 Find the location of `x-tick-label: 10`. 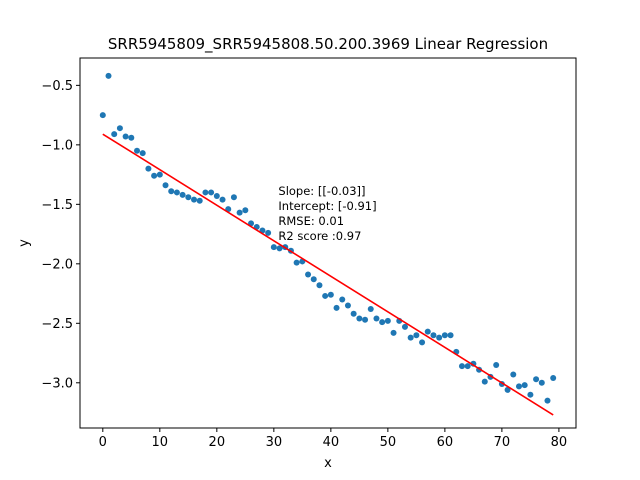

x-tick-label: 10 is located at coordinates (160, 442).